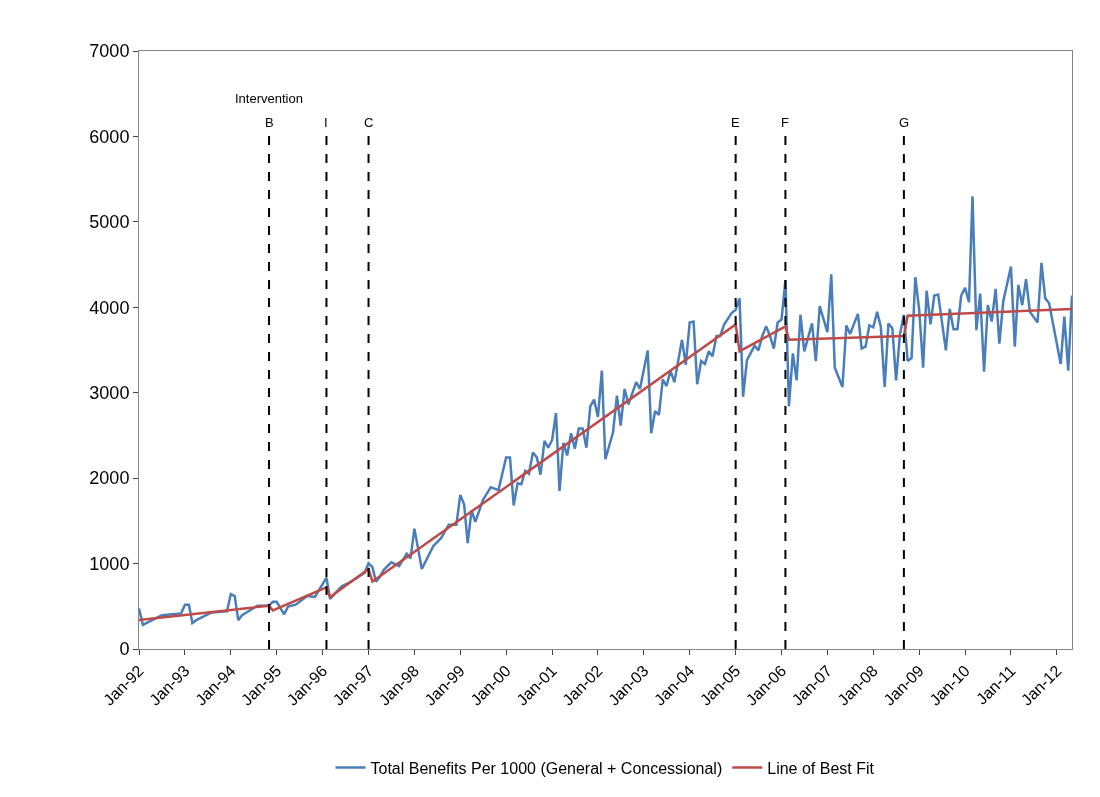 This screenshot has height=797, width=1100. I want to click on y-tick-label: 2000, so click(109, 478).